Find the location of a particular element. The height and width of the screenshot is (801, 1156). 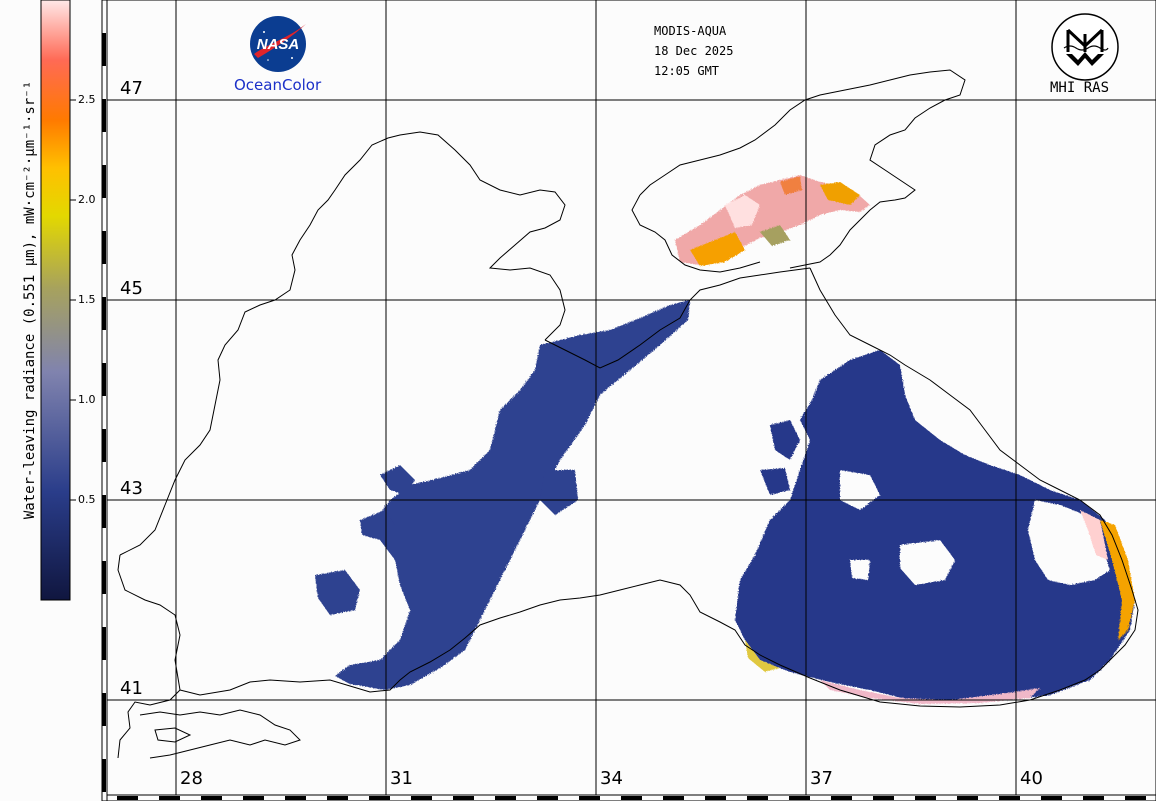

longitude-label: 31 is located at coordinates (401, 778).